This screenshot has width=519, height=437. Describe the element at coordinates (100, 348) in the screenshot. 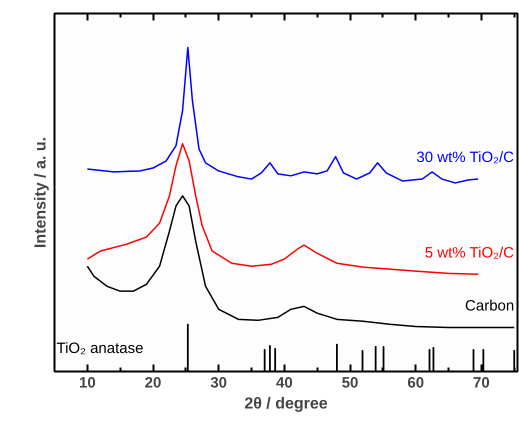

I see `text: TiO₂ anatase` at that location.